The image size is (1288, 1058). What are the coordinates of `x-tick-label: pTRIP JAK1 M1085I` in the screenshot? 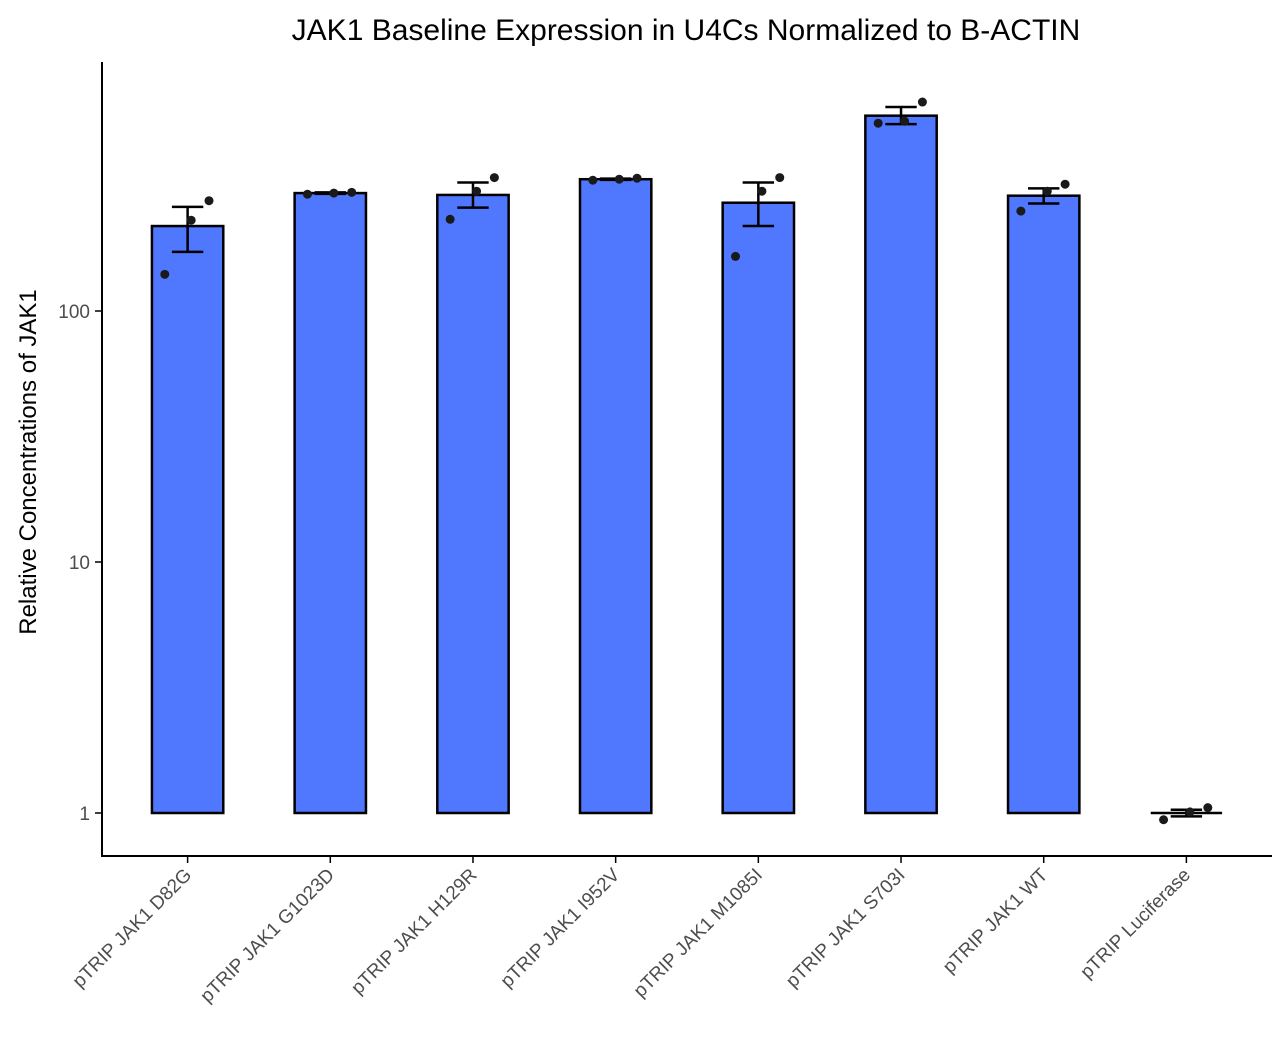 It's located at (698, 933).